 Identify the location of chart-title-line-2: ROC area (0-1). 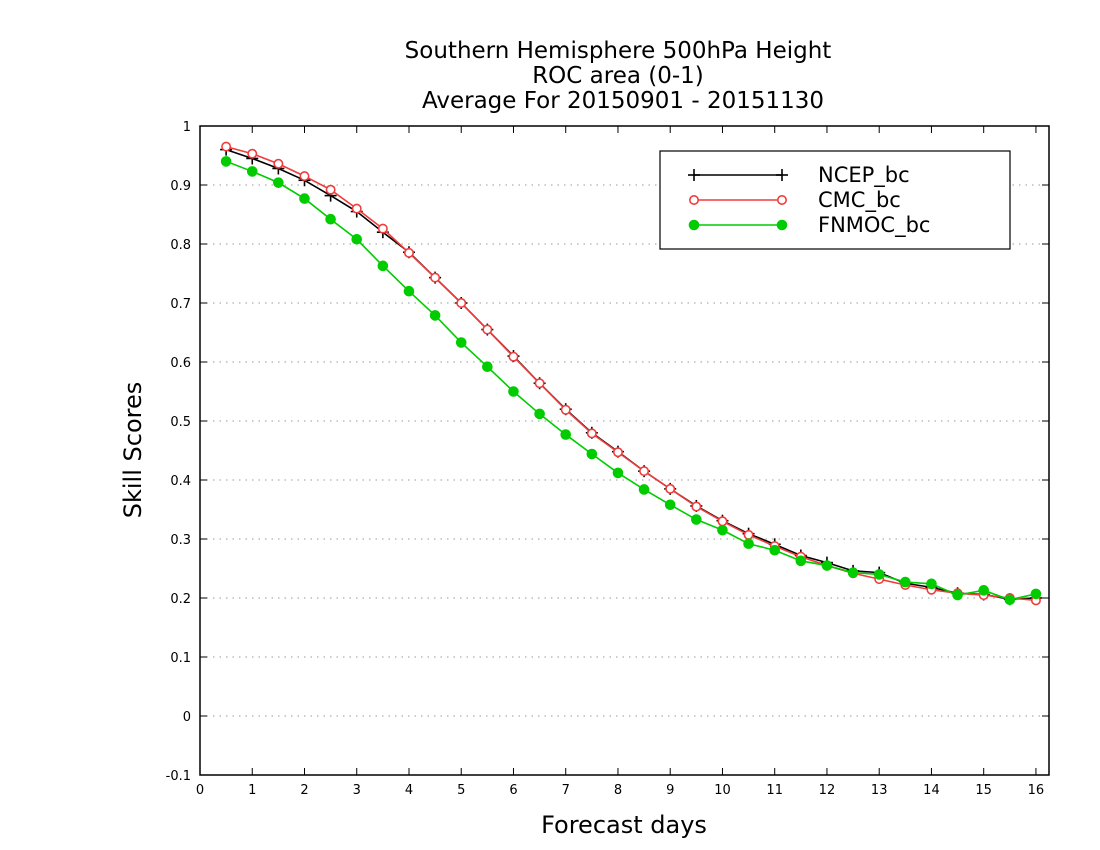
(618, 76).